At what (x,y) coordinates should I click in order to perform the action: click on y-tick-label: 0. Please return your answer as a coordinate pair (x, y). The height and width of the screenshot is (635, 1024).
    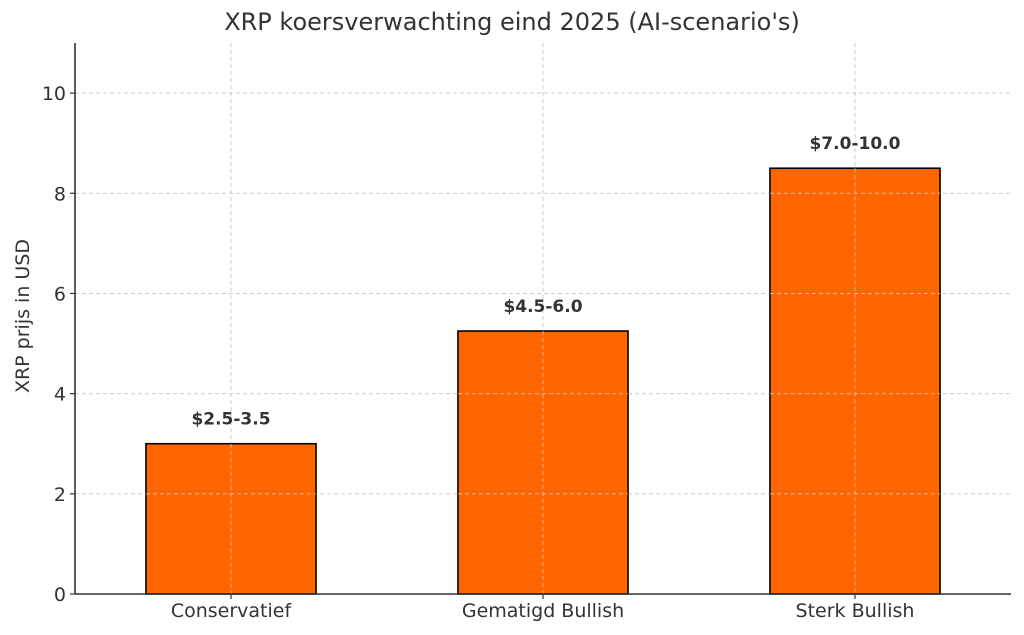
    Looking at the image, I should click on (60, 595).